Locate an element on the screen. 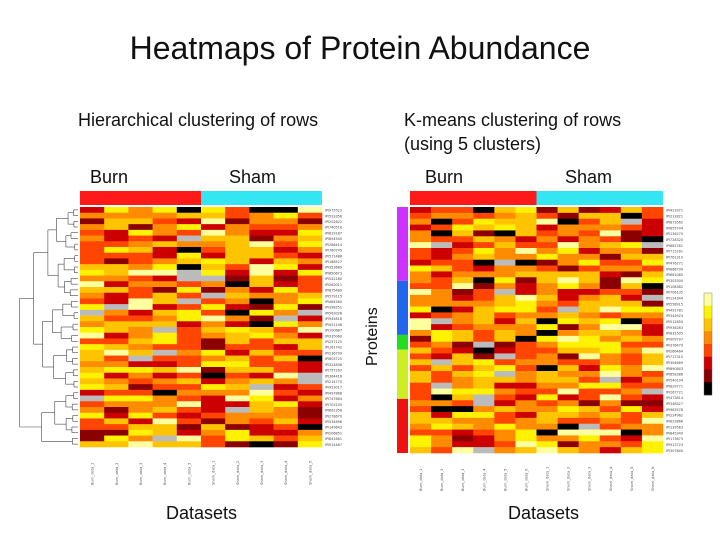 The width and height of the screenshot is (720, 540). row-label: IPI307840 is located at coordinates (674, 451).